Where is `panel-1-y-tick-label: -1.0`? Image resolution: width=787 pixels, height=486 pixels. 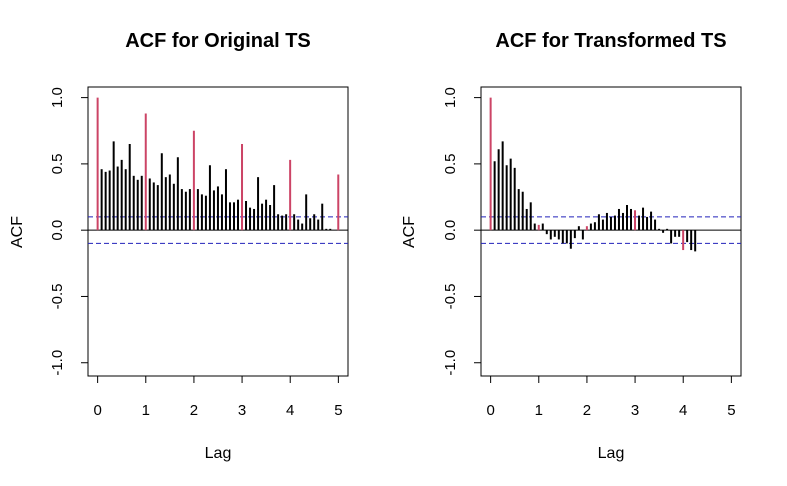
panel-1-y-tick-label: -1.0 is located at coordinates (57, 363).